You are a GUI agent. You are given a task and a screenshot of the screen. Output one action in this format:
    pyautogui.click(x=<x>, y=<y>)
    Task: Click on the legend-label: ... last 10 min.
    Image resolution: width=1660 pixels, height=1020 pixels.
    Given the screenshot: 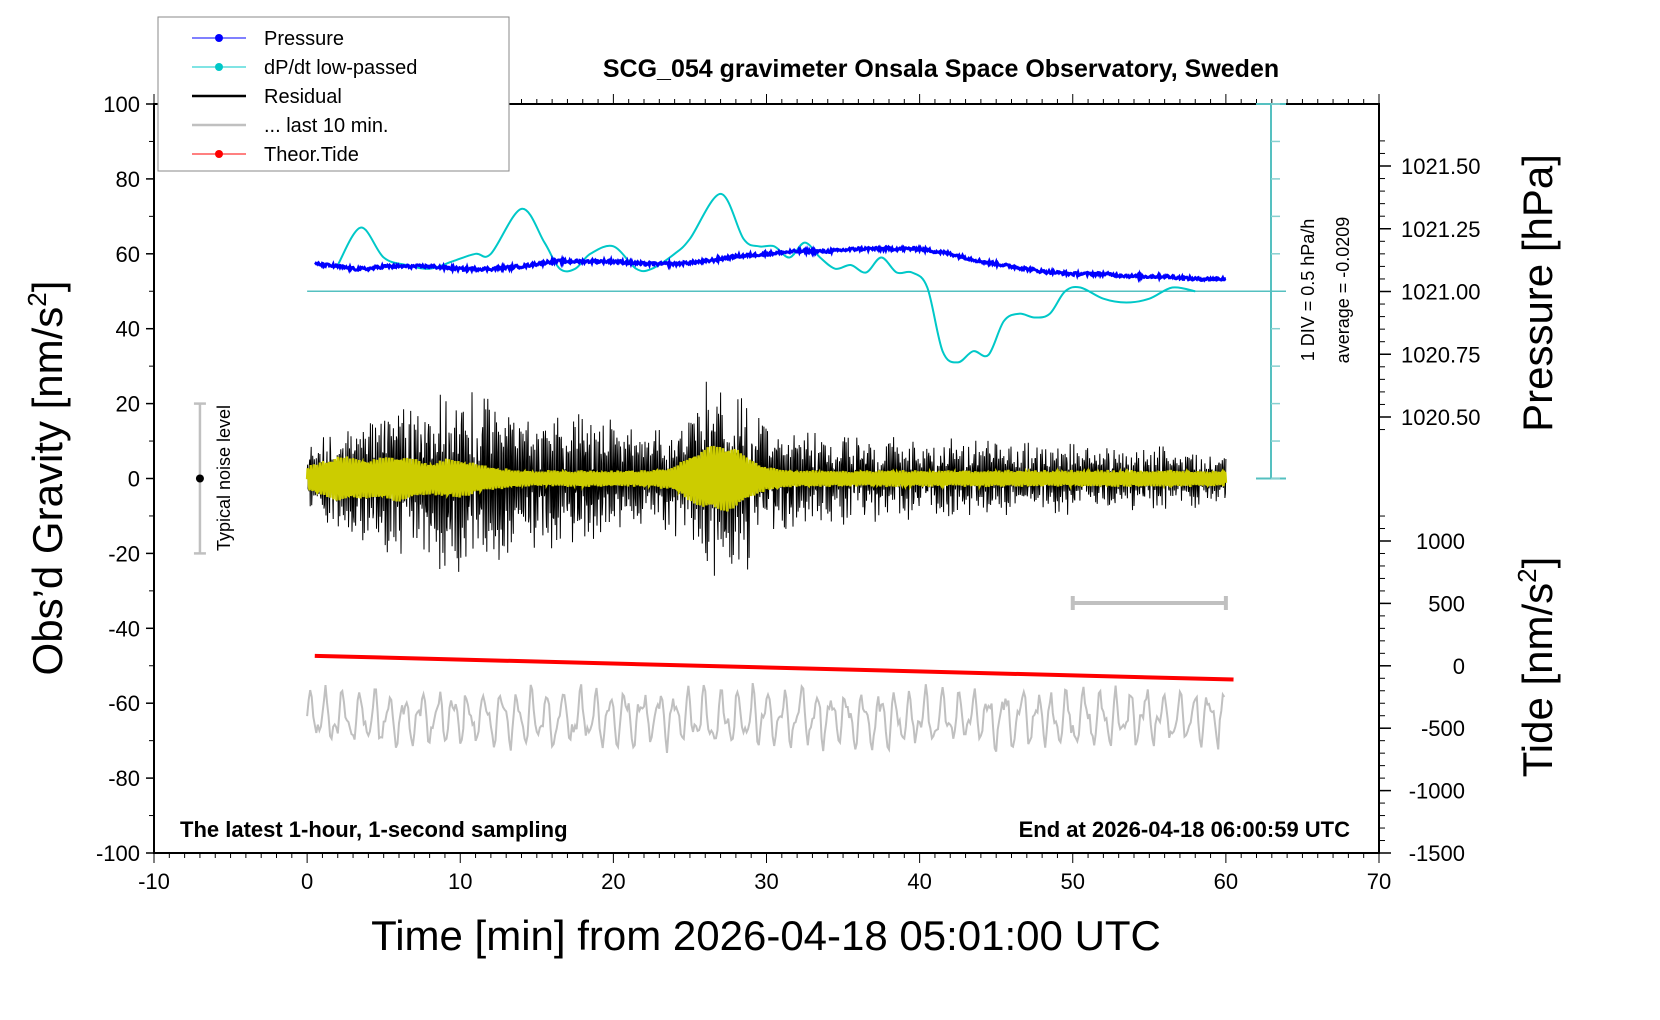 What is the action you would take?
    pyautogui.click(x=326, y=126)
    